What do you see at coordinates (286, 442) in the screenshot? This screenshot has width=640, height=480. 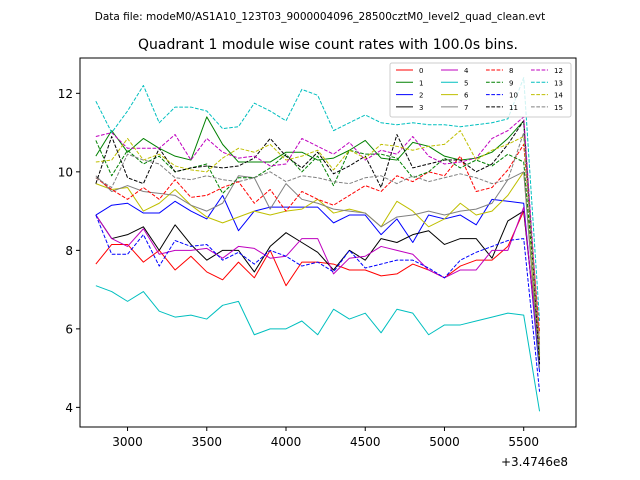 I see `x-tick-label: 4000` at bounding box center [286, 442].